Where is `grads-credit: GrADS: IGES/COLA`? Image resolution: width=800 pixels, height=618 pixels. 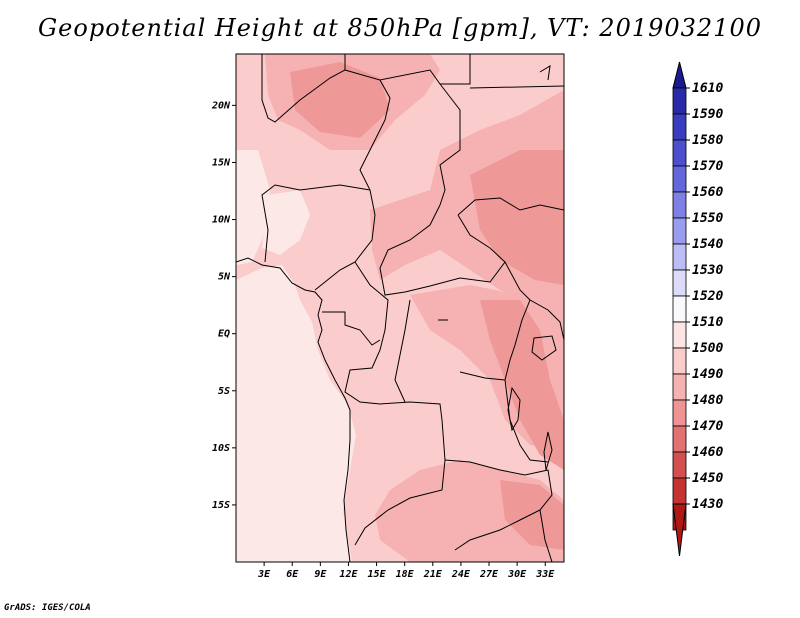
grads-credit: GrADS: IGES/COLA is located at coordinates (47, 608).